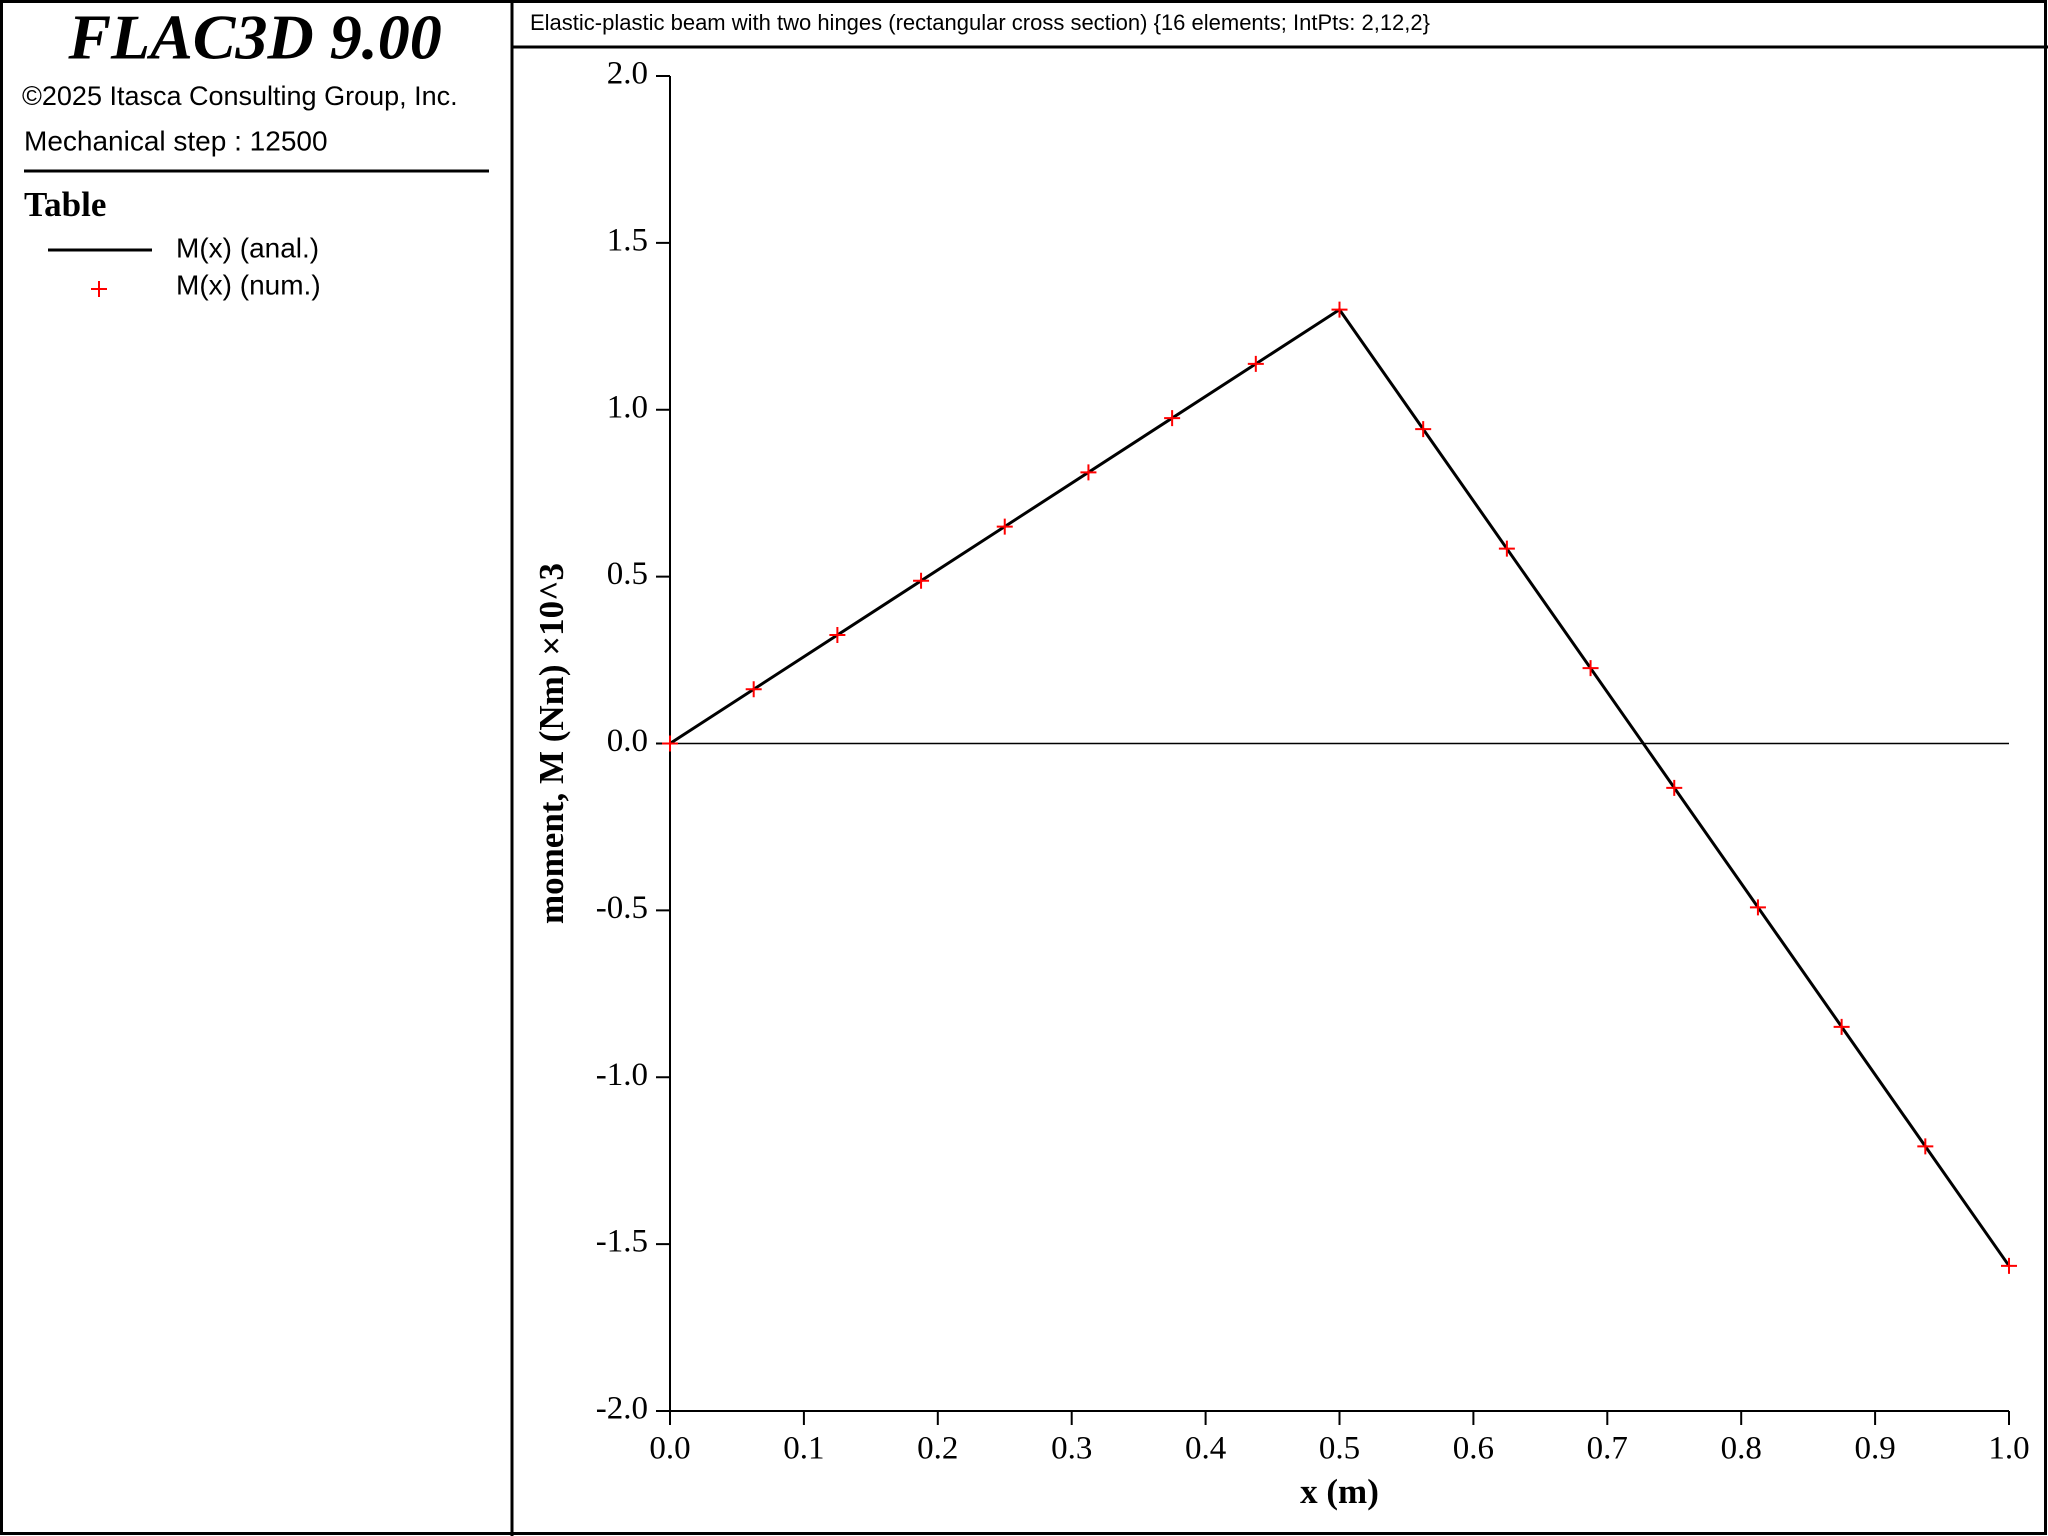 The width and height of the screenshot is (2048, 1536). I want to click on legend-label: M(x) (anal.), so click(247, 247).